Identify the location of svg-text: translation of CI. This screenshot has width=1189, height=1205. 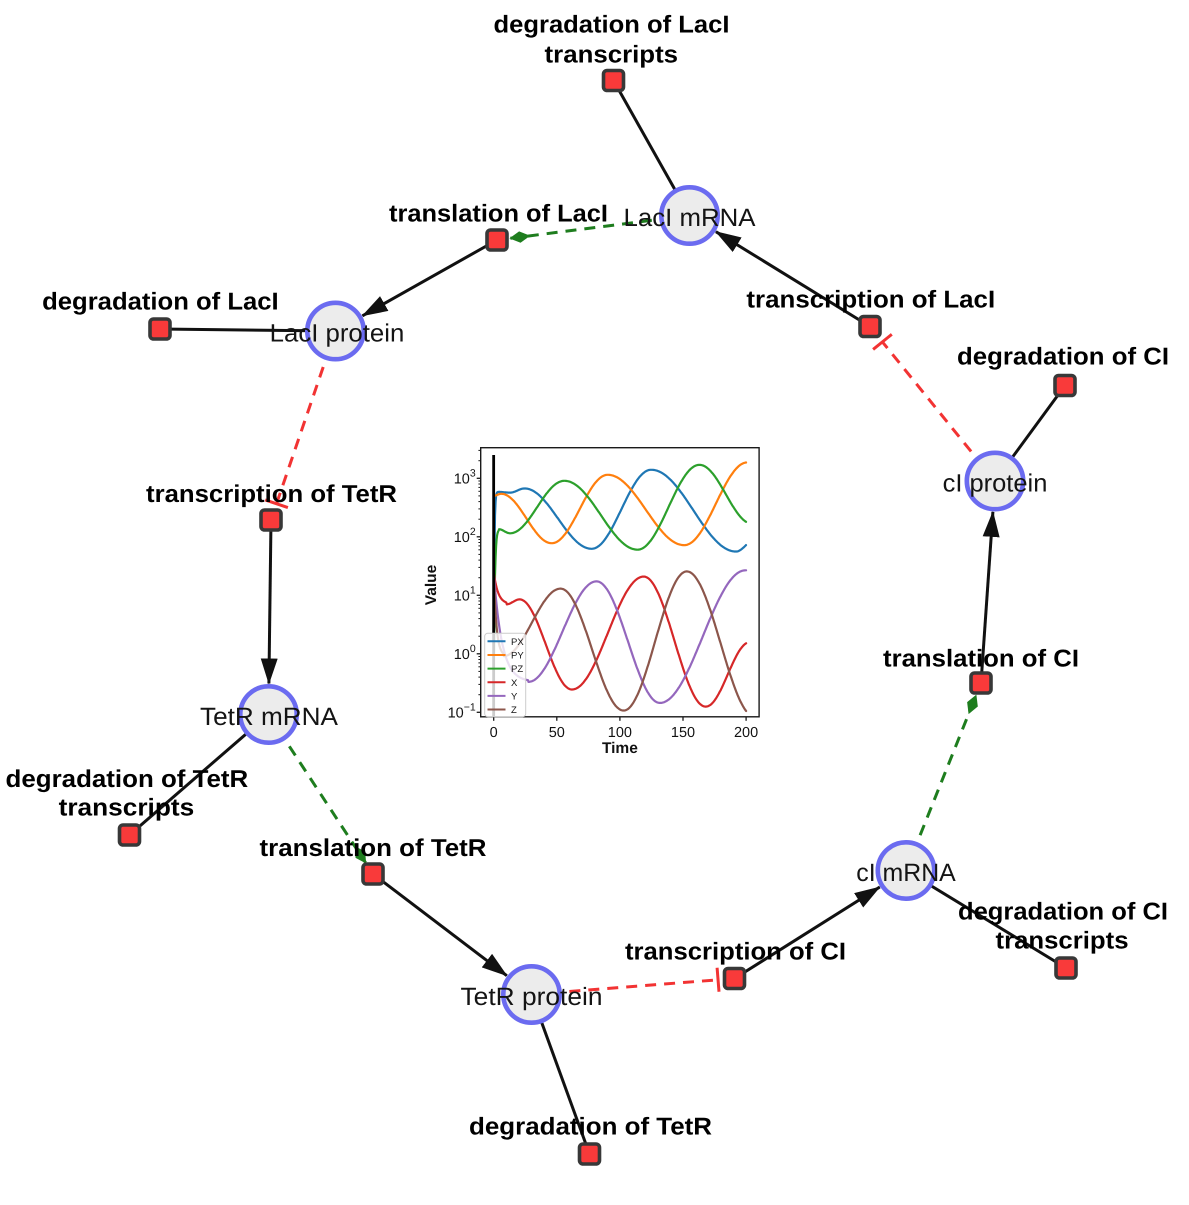
(981, 659).